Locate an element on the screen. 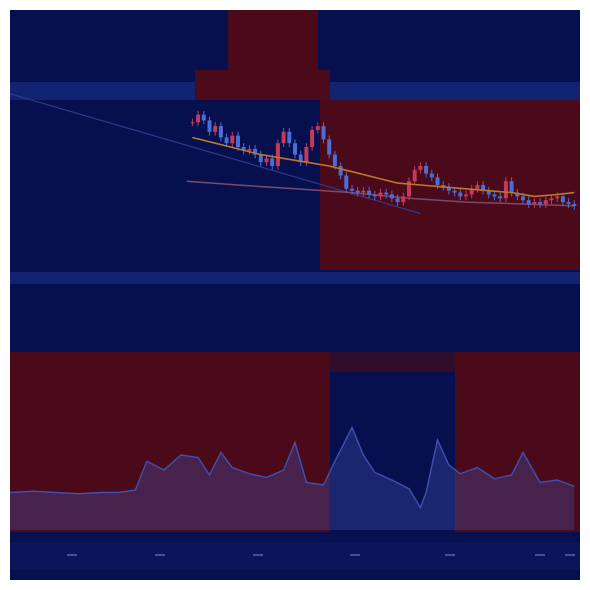 The height and width of the screenshot is (590, 590). overlay-top-mid is located at coordinates (262, 85).